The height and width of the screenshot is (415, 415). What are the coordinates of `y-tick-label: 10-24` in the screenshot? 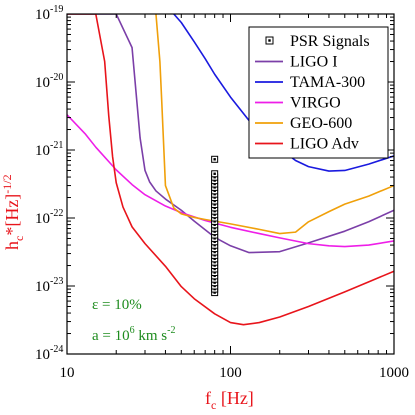 It's located at (49, 353).